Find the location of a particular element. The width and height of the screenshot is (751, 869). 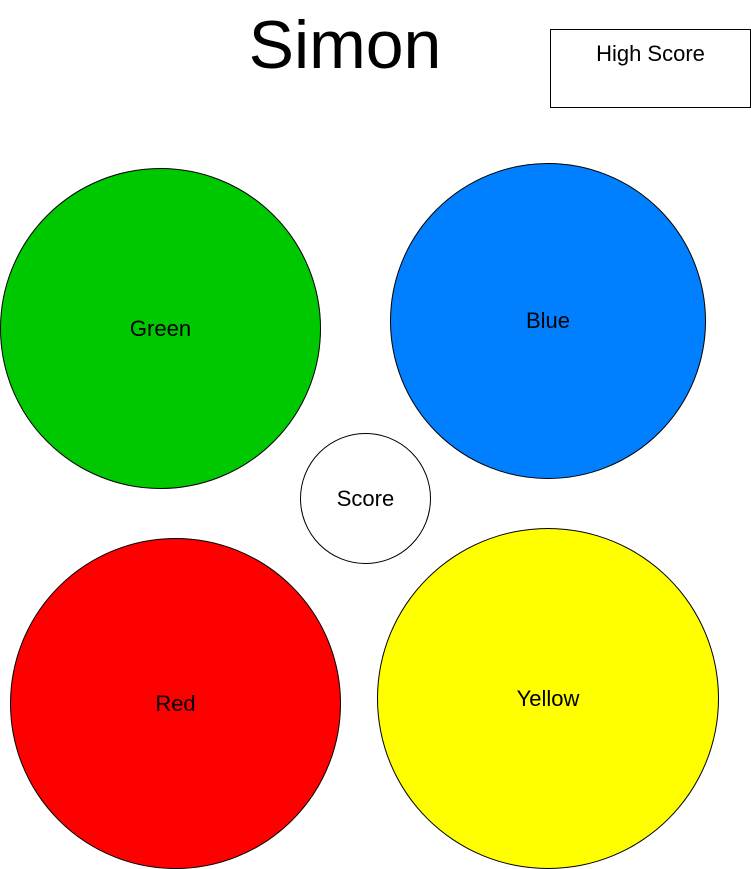

game-title: Simon is located at coordinates (345, 45).